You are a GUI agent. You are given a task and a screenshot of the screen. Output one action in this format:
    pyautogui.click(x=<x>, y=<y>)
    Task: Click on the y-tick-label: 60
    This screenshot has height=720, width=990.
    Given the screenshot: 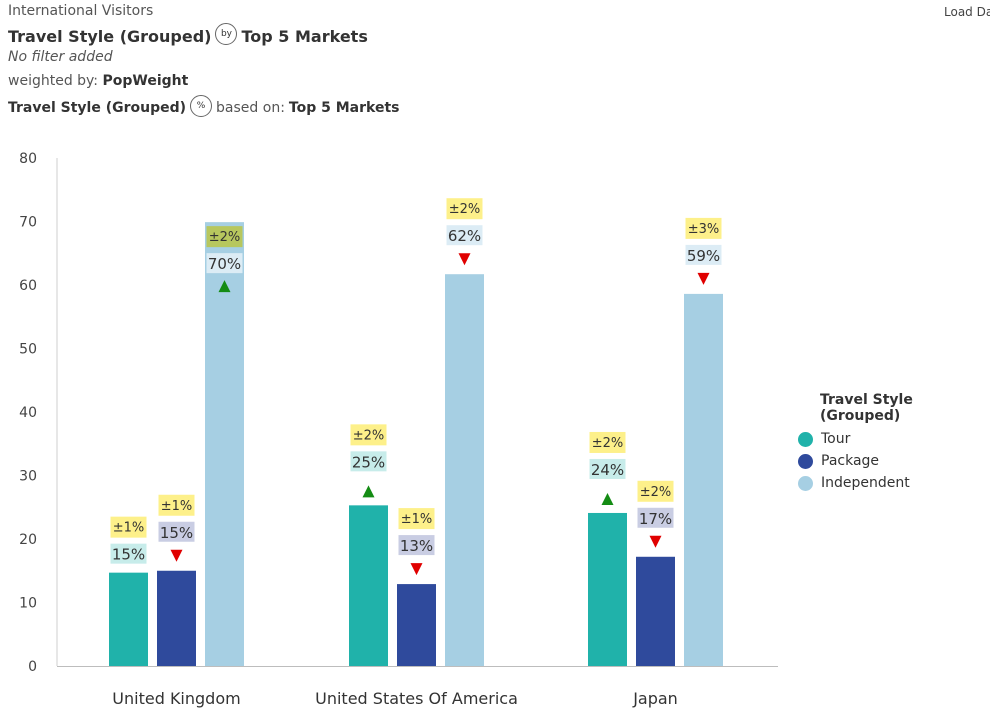 What is the action you would take?
    pyautogui.click(x=28, y=286)
    